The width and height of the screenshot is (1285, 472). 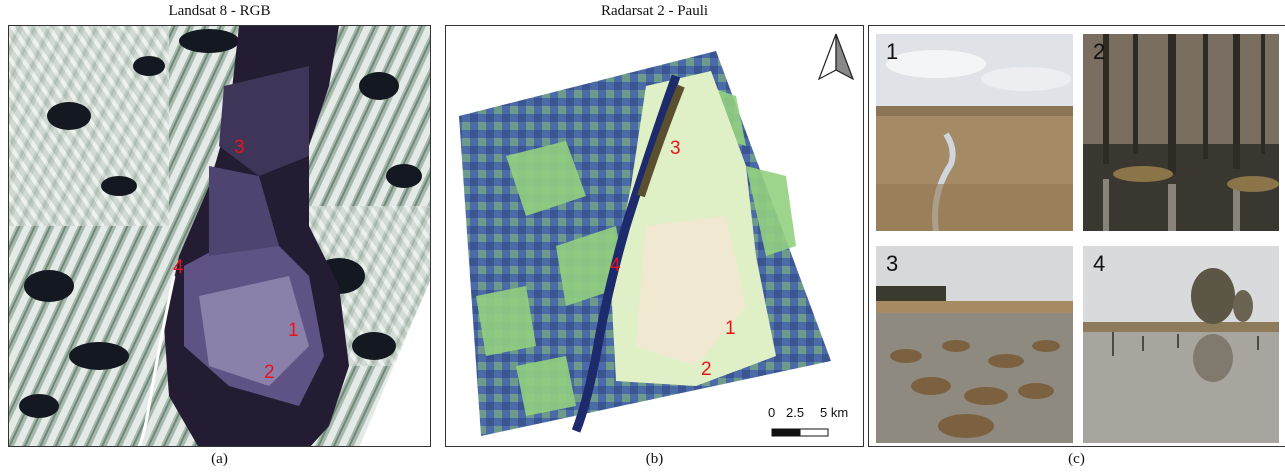 What do you see at coordinates (795, 412) in the screenshot?
I see `scale-tick-2-5: 2.5` at bounding box center [795, 412].